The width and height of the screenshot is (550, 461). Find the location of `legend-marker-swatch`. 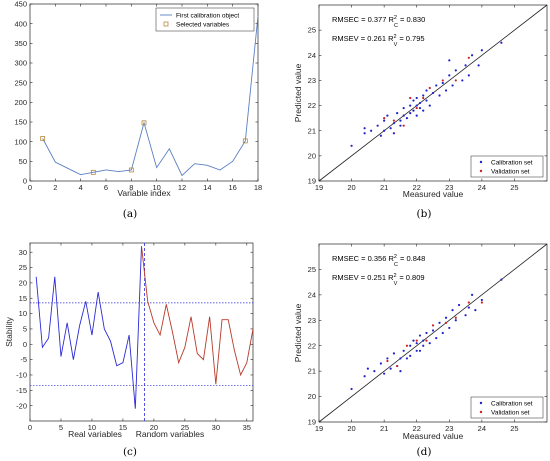

legend-marker-swatch is located at coordinates (166, 24).